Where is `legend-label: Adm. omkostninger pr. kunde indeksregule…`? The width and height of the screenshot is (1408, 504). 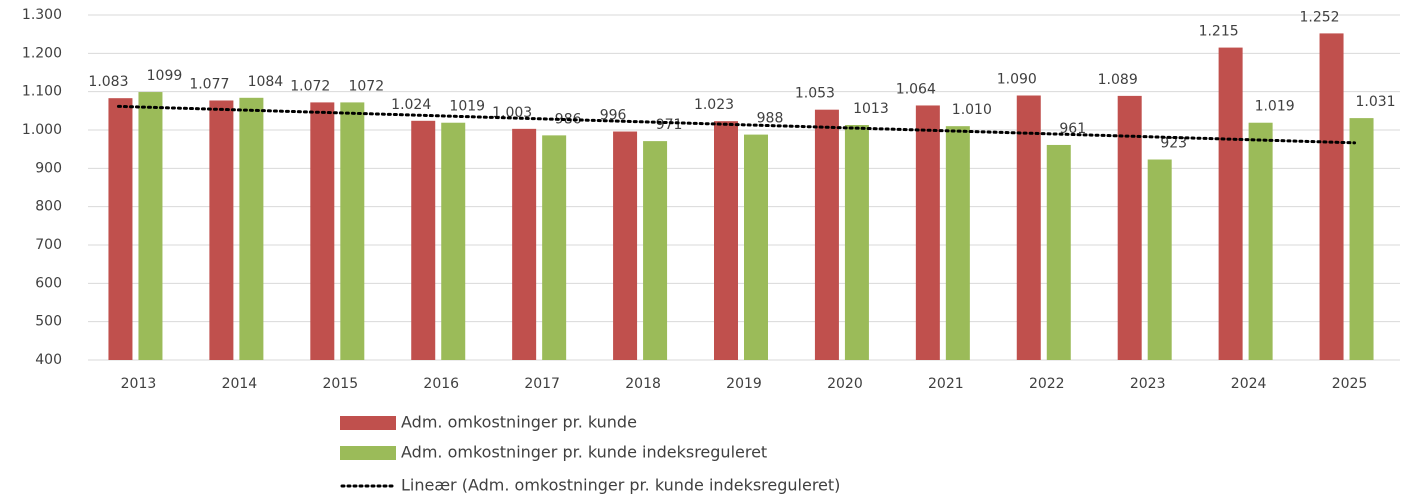 legend-label: Adm. omkostninger pr. kunde indeksregule… is located at coordinates (584, 452).